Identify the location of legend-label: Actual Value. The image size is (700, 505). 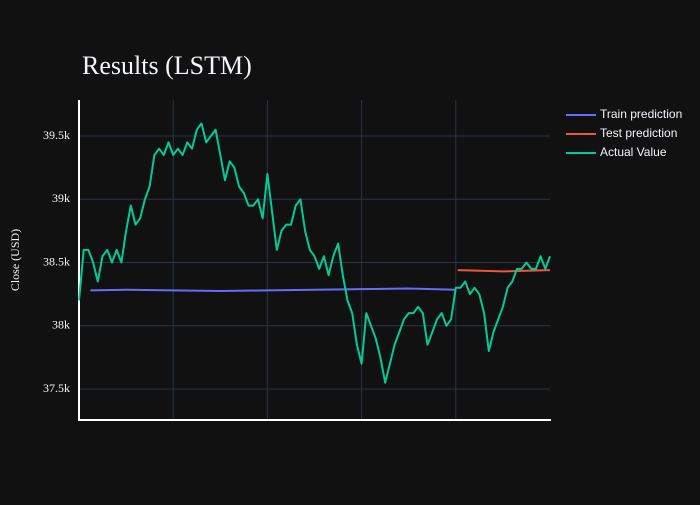
(633, 152).